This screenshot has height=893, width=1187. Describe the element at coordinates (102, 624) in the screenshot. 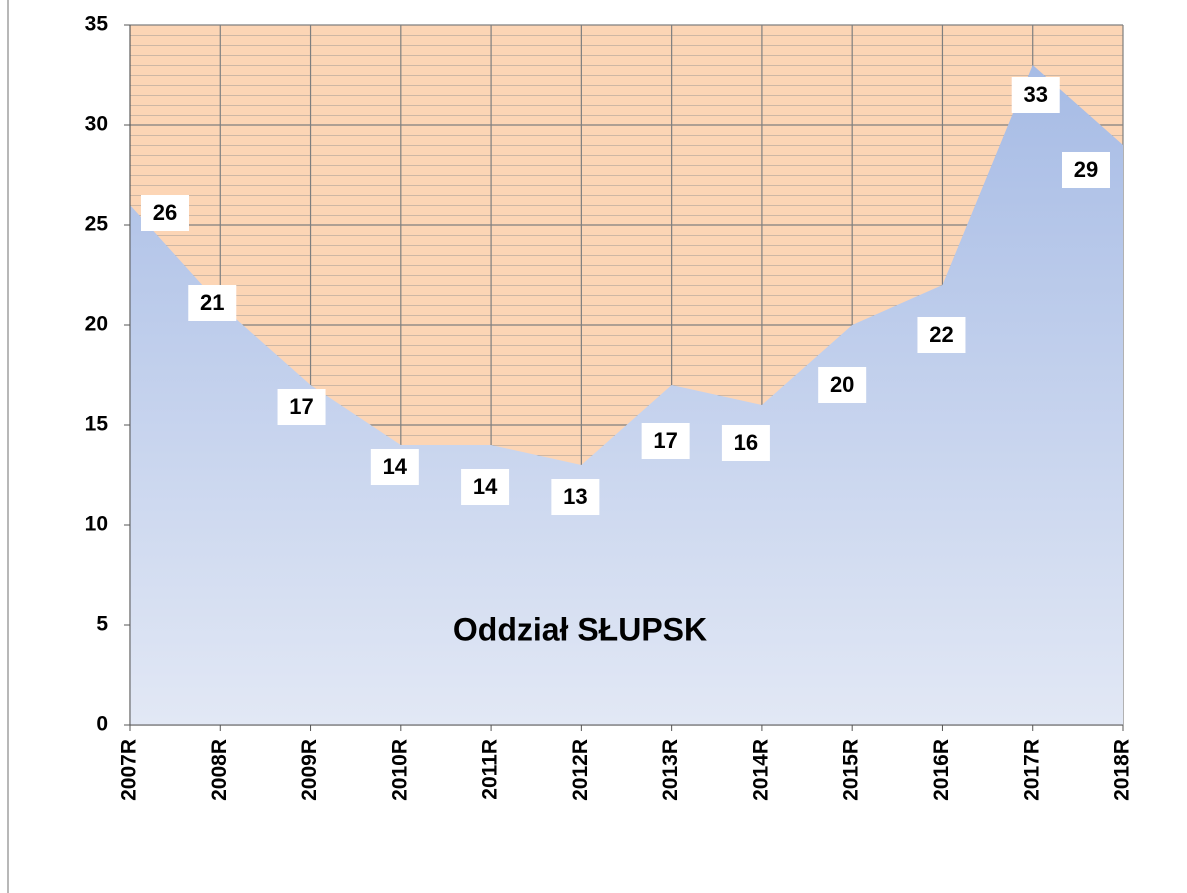

I see `y-tick-label: 5` at that location.